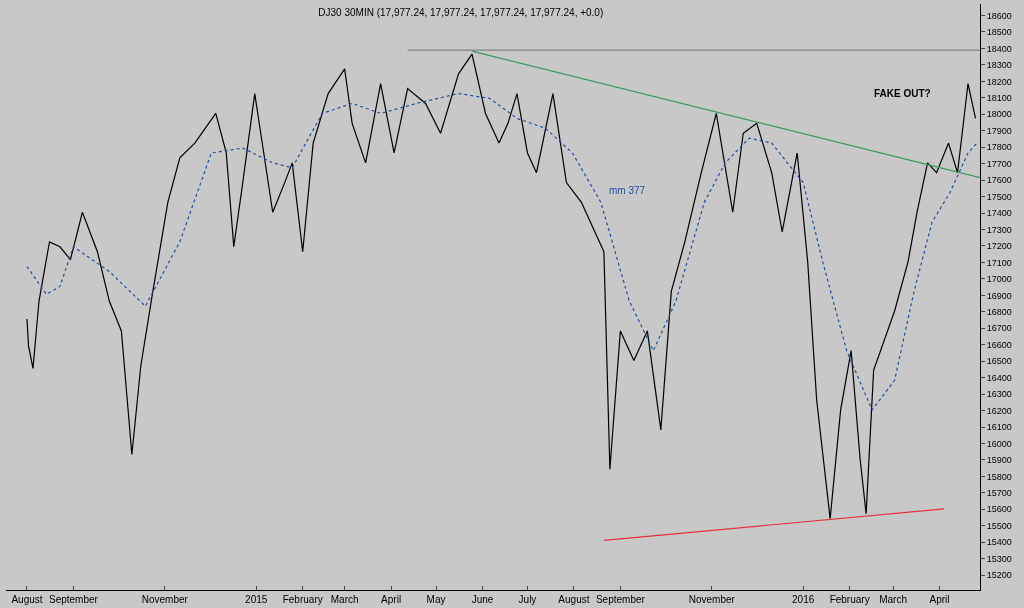 The height and width of the screenshot is (608, 1024). I want to click on y-tick-label: 16800, so click(999, 311).